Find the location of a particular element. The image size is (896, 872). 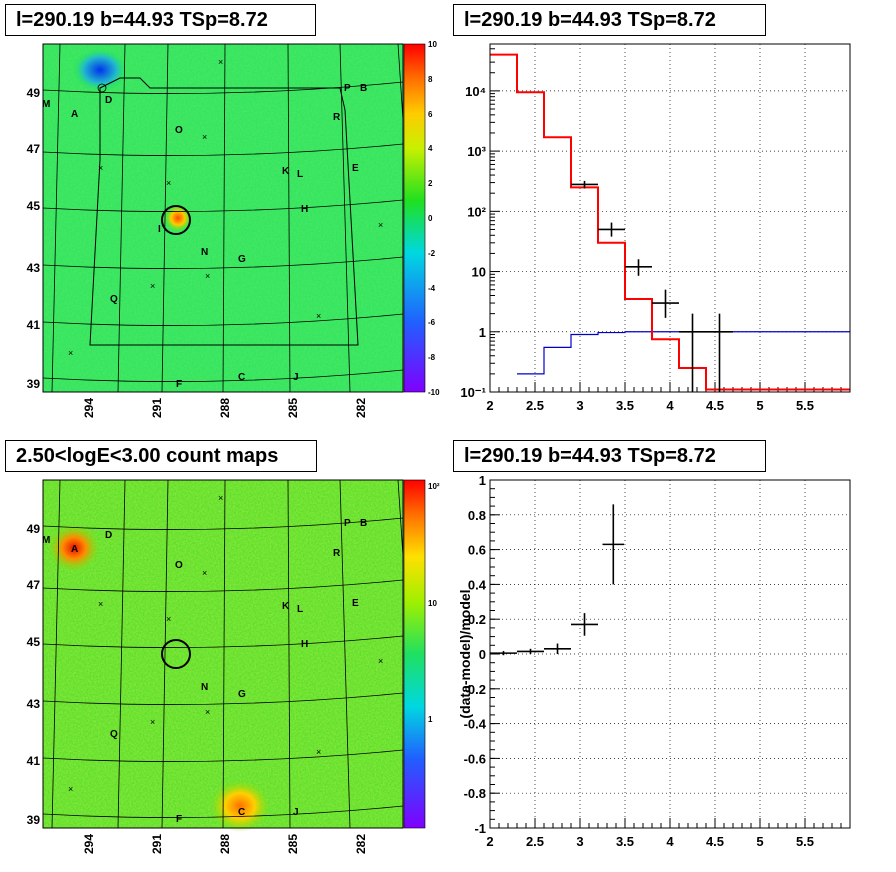

svg-text: -10 is located at coordinates (434, 392).